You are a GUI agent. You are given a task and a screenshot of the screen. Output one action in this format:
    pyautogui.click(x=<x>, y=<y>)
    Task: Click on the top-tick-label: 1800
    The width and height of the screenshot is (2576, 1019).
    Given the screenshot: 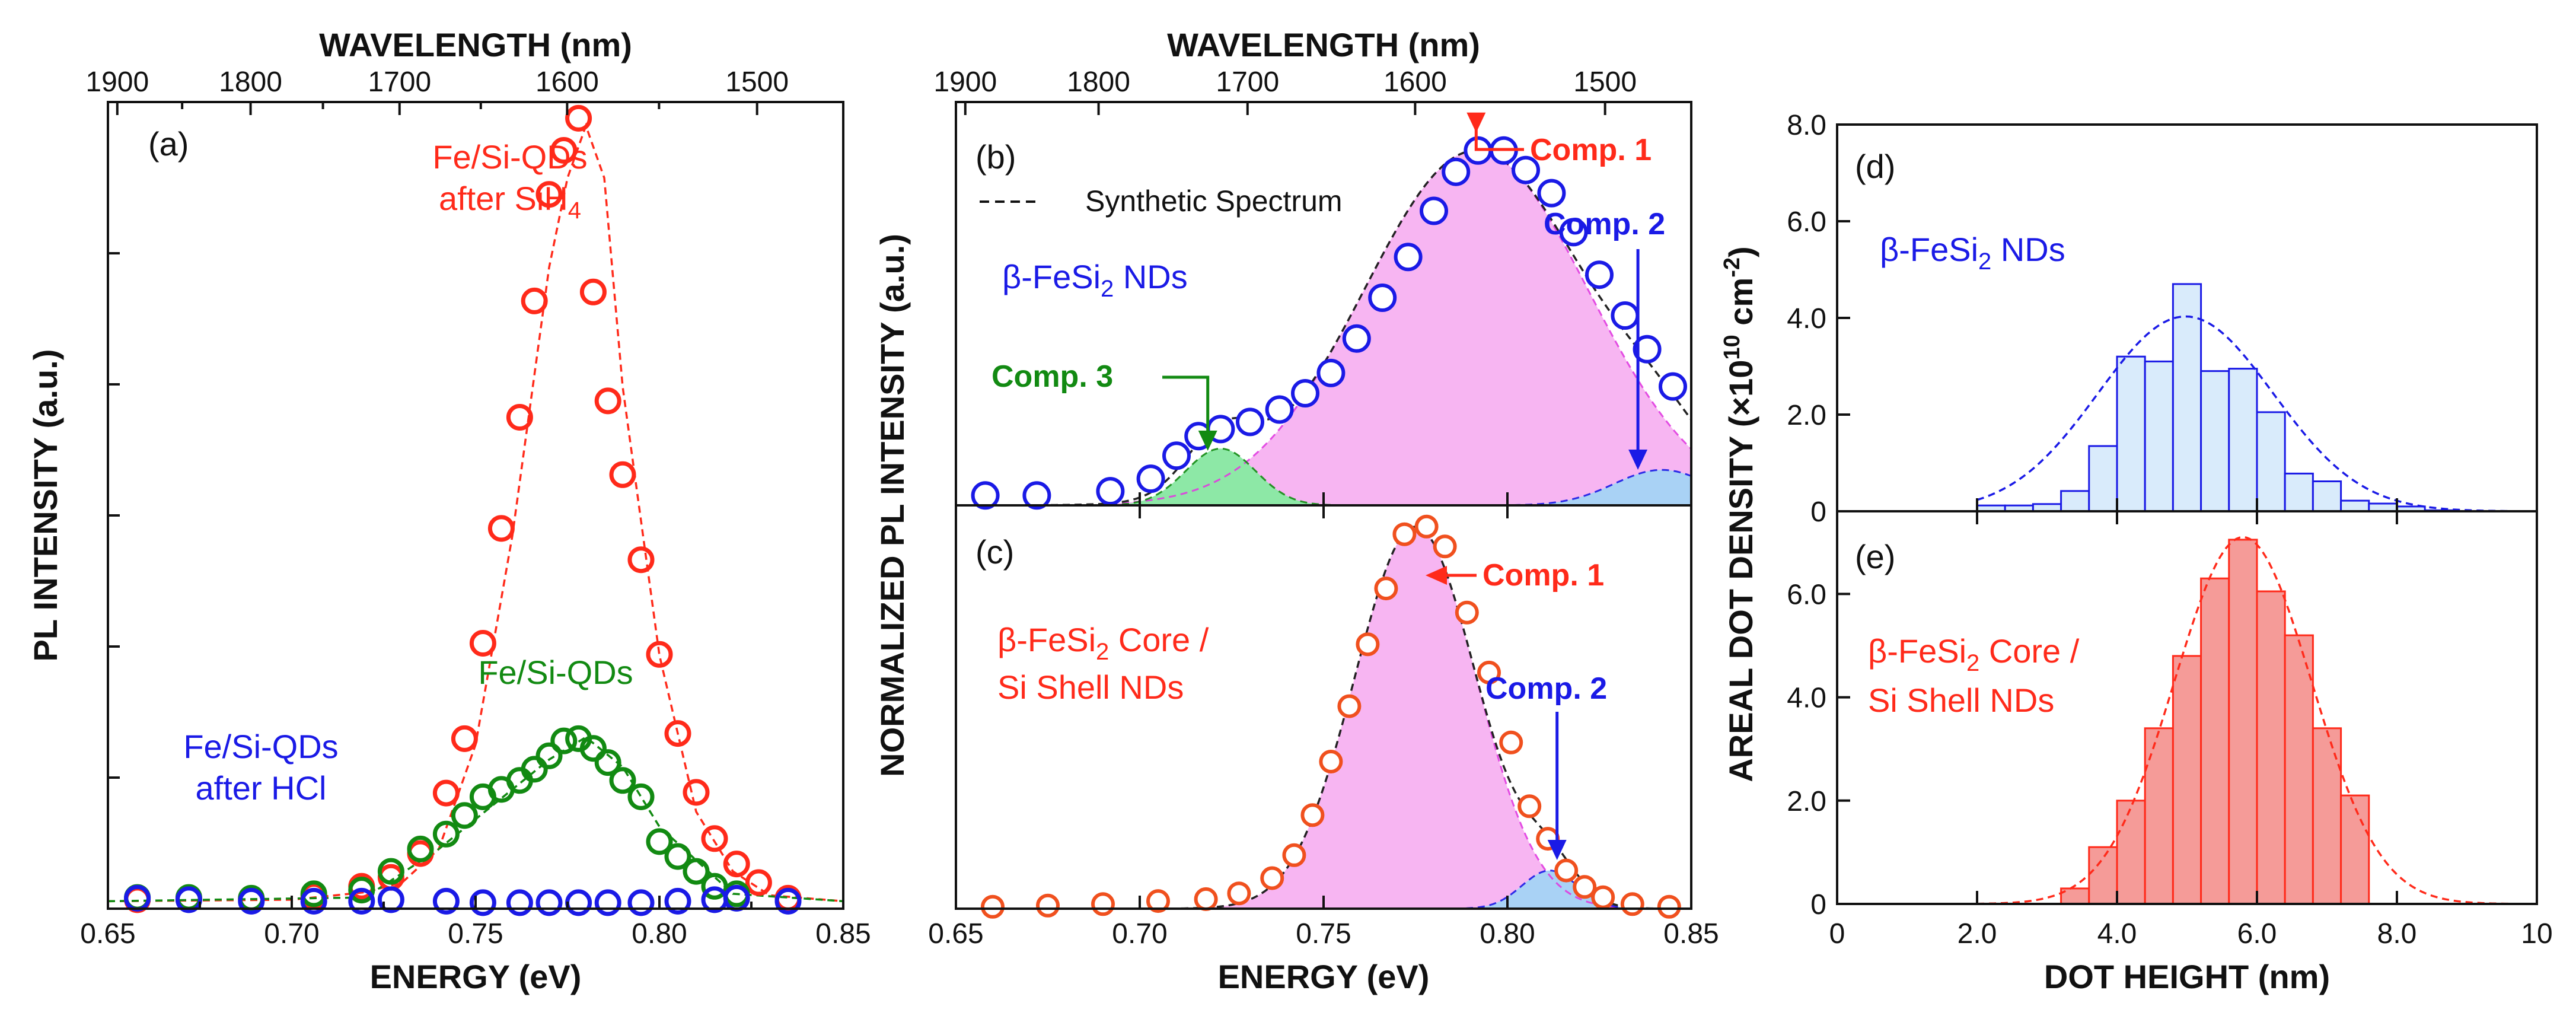 What is the action you would take?
    pyautogui.click(x=250, y=82)
    